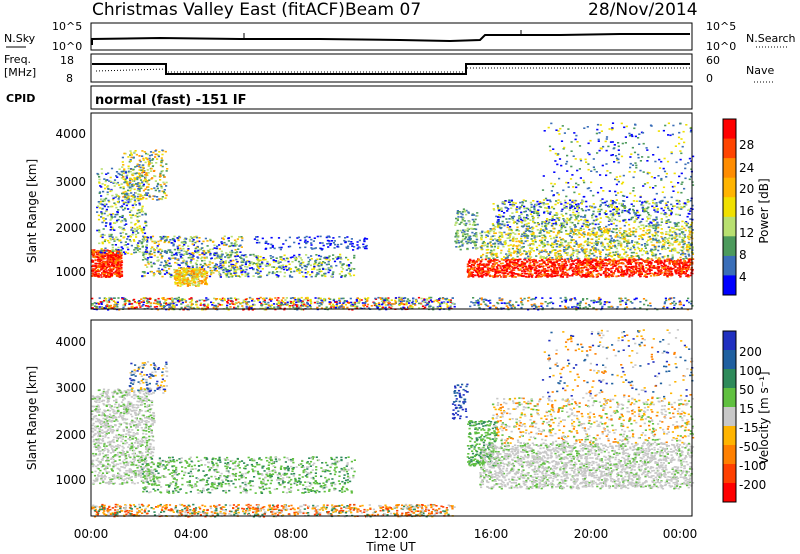 This screenshot has height=554, width=800. What do you see at coordinates (383, 10) in the screenshot?
I see `beam-label: Beam 07` at bounding box center [383, 10].